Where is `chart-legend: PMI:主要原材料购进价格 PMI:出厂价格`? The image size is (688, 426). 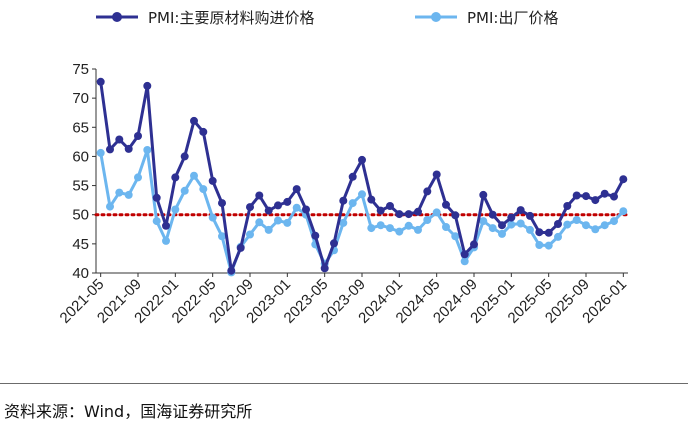 chart-legend: PMI:主要原材料购进价格 PMI:出厂价格 is located at coordinates (327, 18).